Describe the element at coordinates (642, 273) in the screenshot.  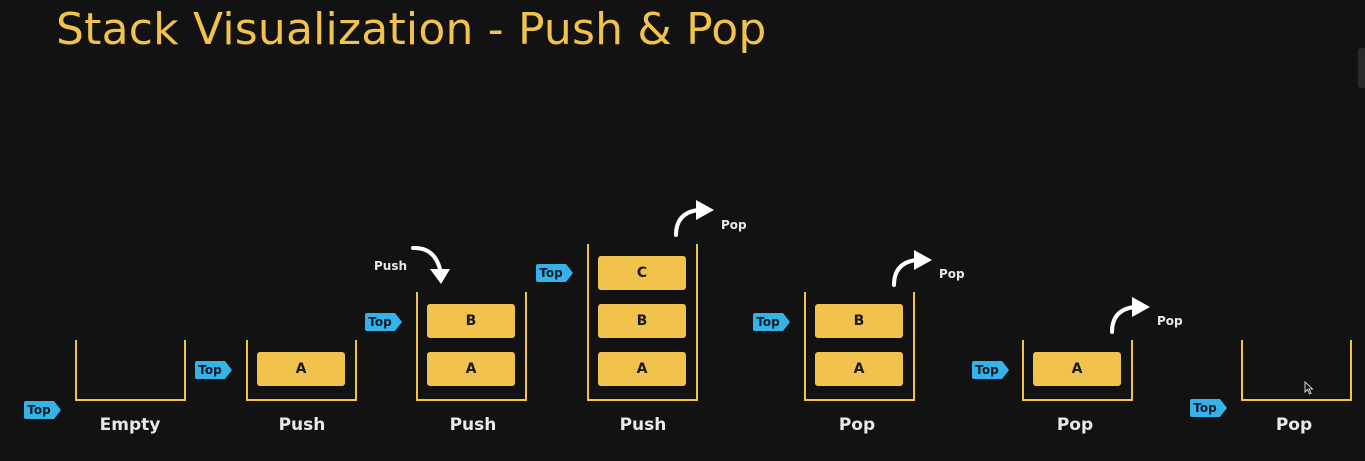
I see `stack-item: C` at that location.